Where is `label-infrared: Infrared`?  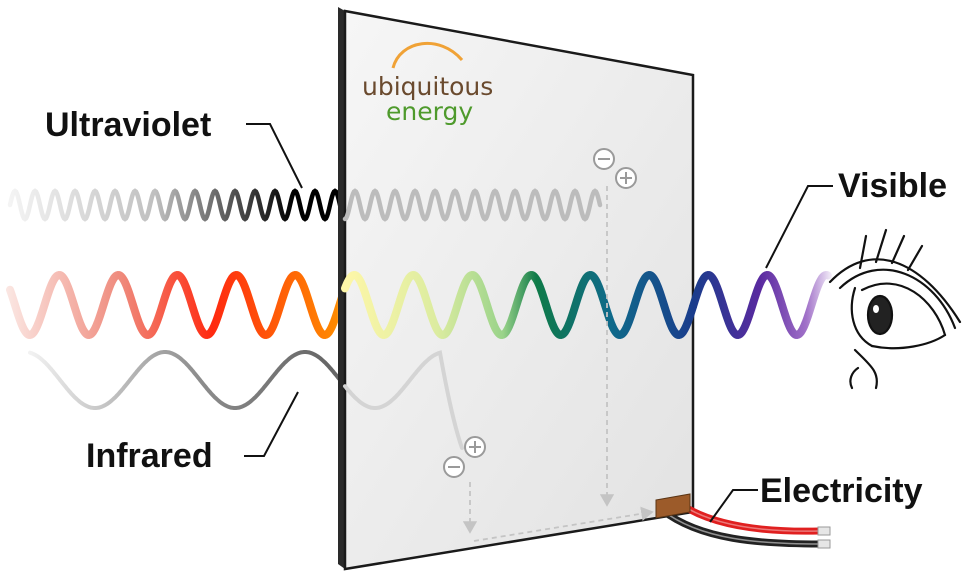 label-infrared: Infrared is located at coordinates (149, 456).